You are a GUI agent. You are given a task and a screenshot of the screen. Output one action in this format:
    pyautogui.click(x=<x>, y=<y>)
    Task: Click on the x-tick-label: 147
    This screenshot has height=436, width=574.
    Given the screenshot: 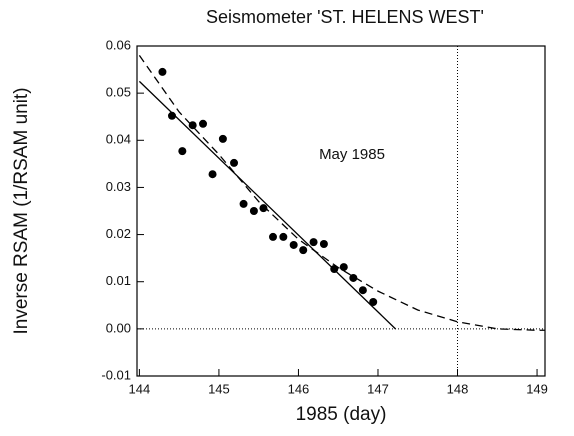 What is the action you would take?
    pyautogui.click(x=378, y=388)
    